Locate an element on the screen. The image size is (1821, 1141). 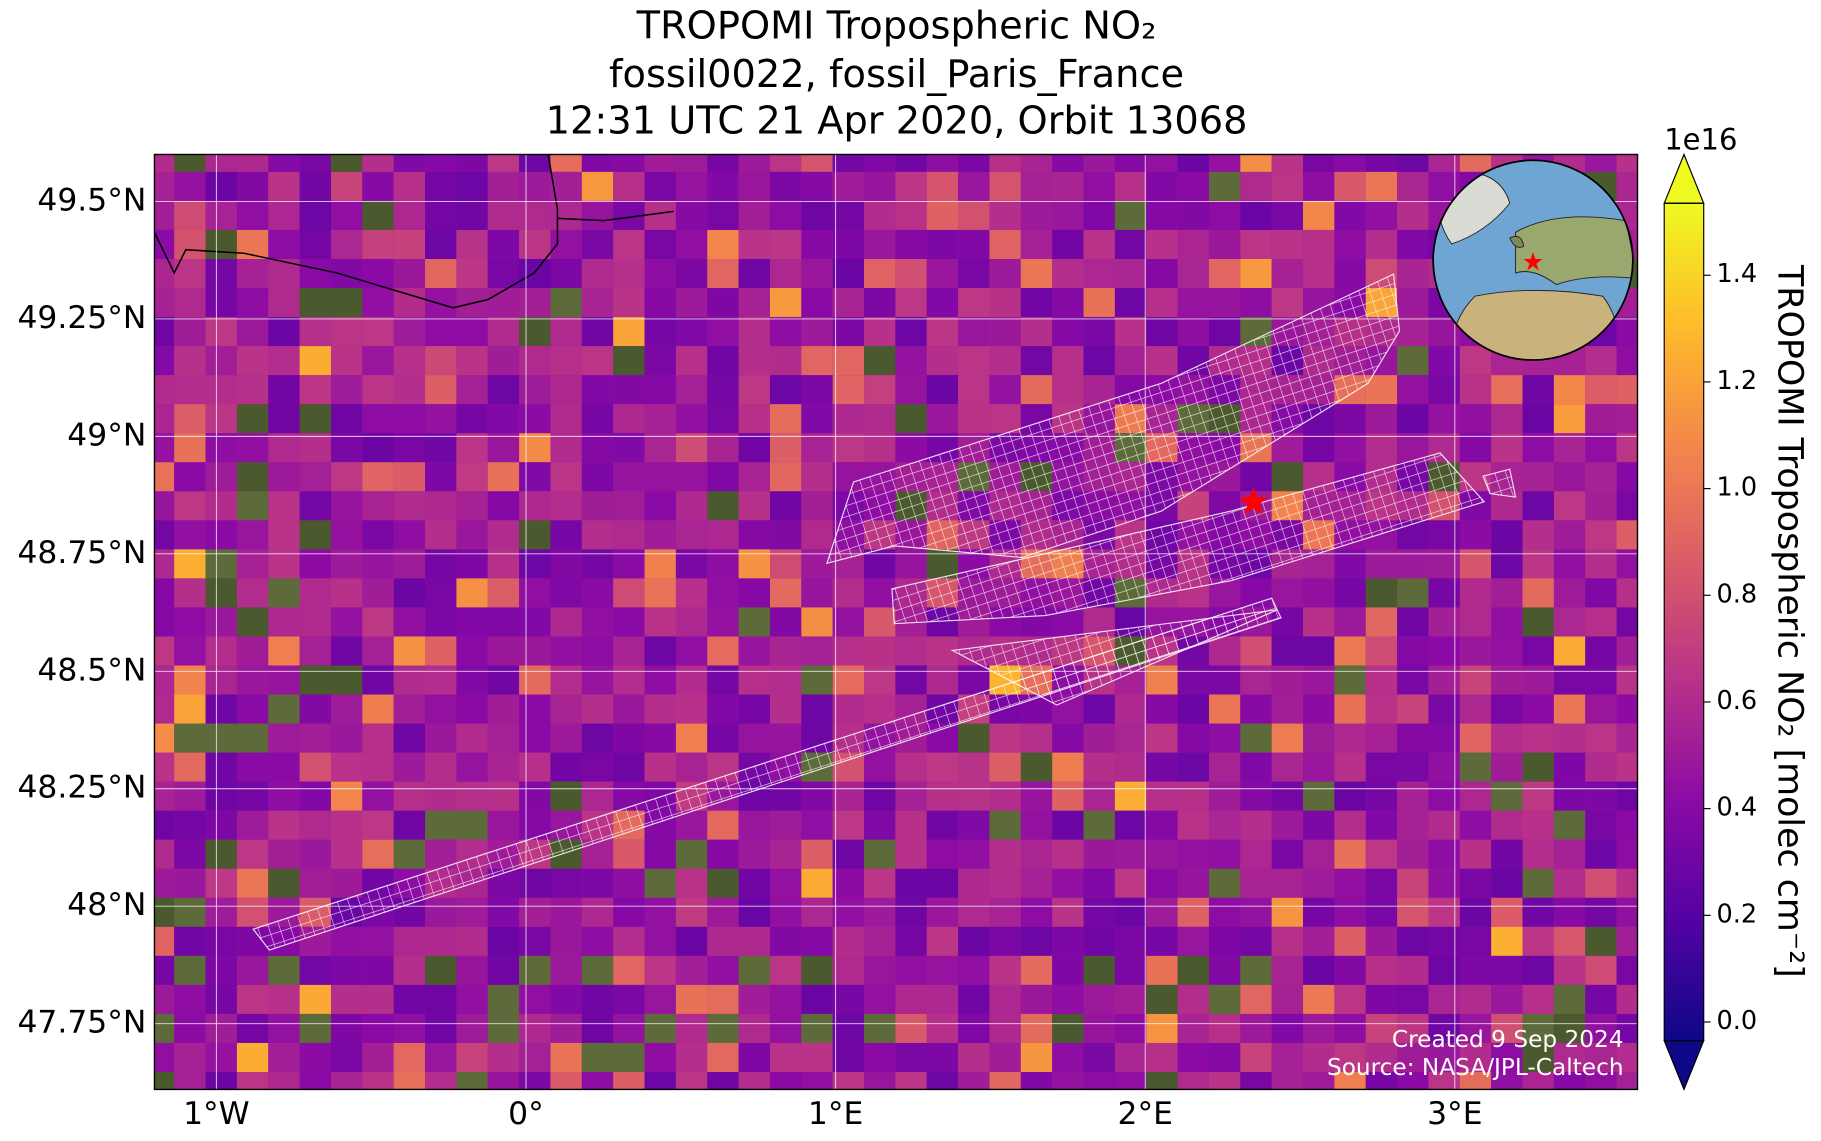
globe-star is located at coordinates (1533, 261).